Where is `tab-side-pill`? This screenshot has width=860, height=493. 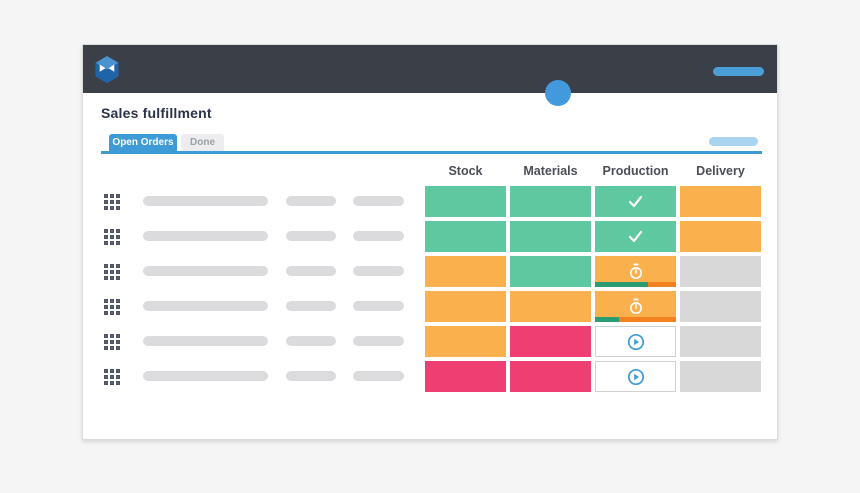 tab-side-pill is located at coordinates (733, 141).